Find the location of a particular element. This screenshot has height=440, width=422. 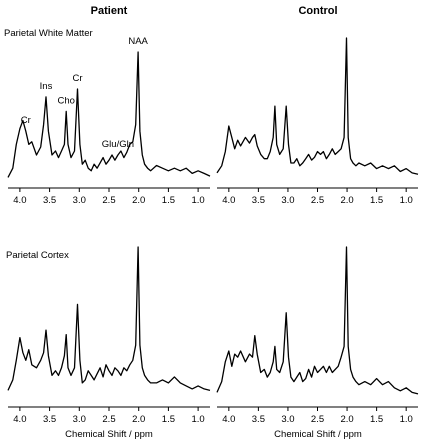

peak-label-cho: Cho is located at coordinates (66, 100).